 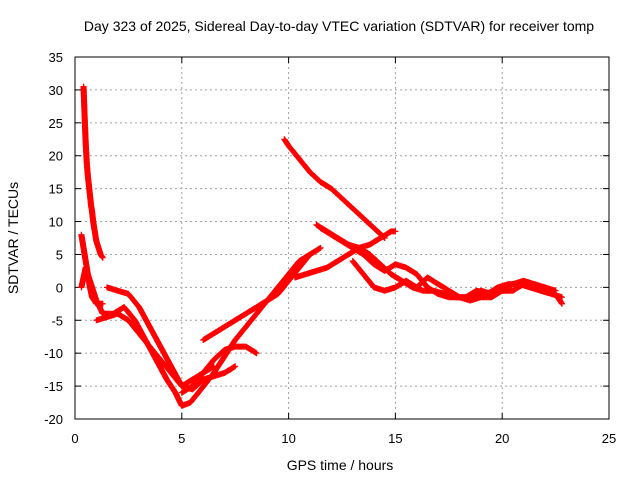 I want to click on y-tick-label: 35, so click(x=56, y=57).